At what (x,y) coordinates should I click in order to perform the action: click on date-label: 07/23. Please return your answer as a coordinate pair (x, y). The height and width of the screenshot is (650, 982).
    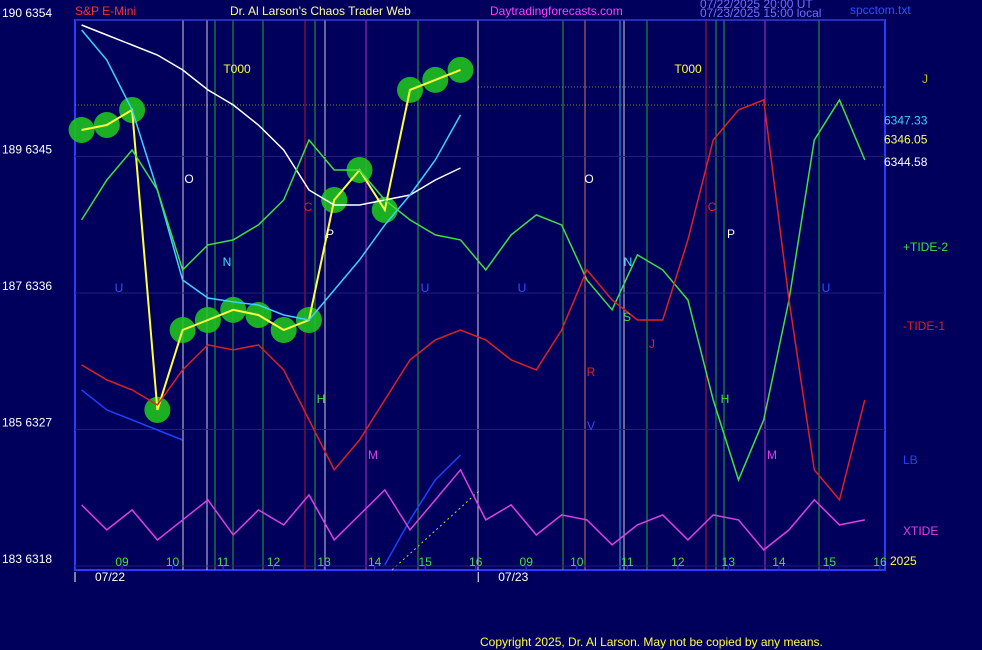
    Looking at the image, I should click on (513, 577).